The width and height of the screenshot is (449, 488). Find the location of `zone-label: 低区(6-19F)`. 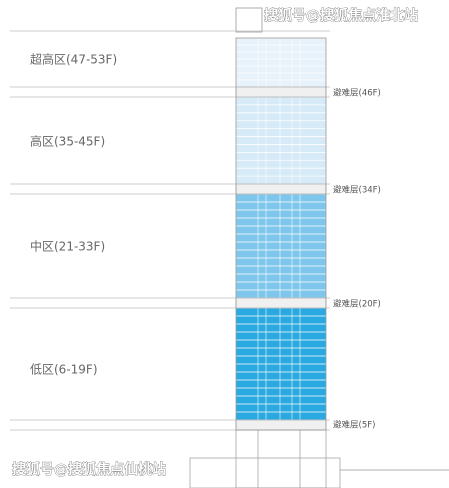

zone-label: 低区(6-19F) is located at coordinates (64, 370).